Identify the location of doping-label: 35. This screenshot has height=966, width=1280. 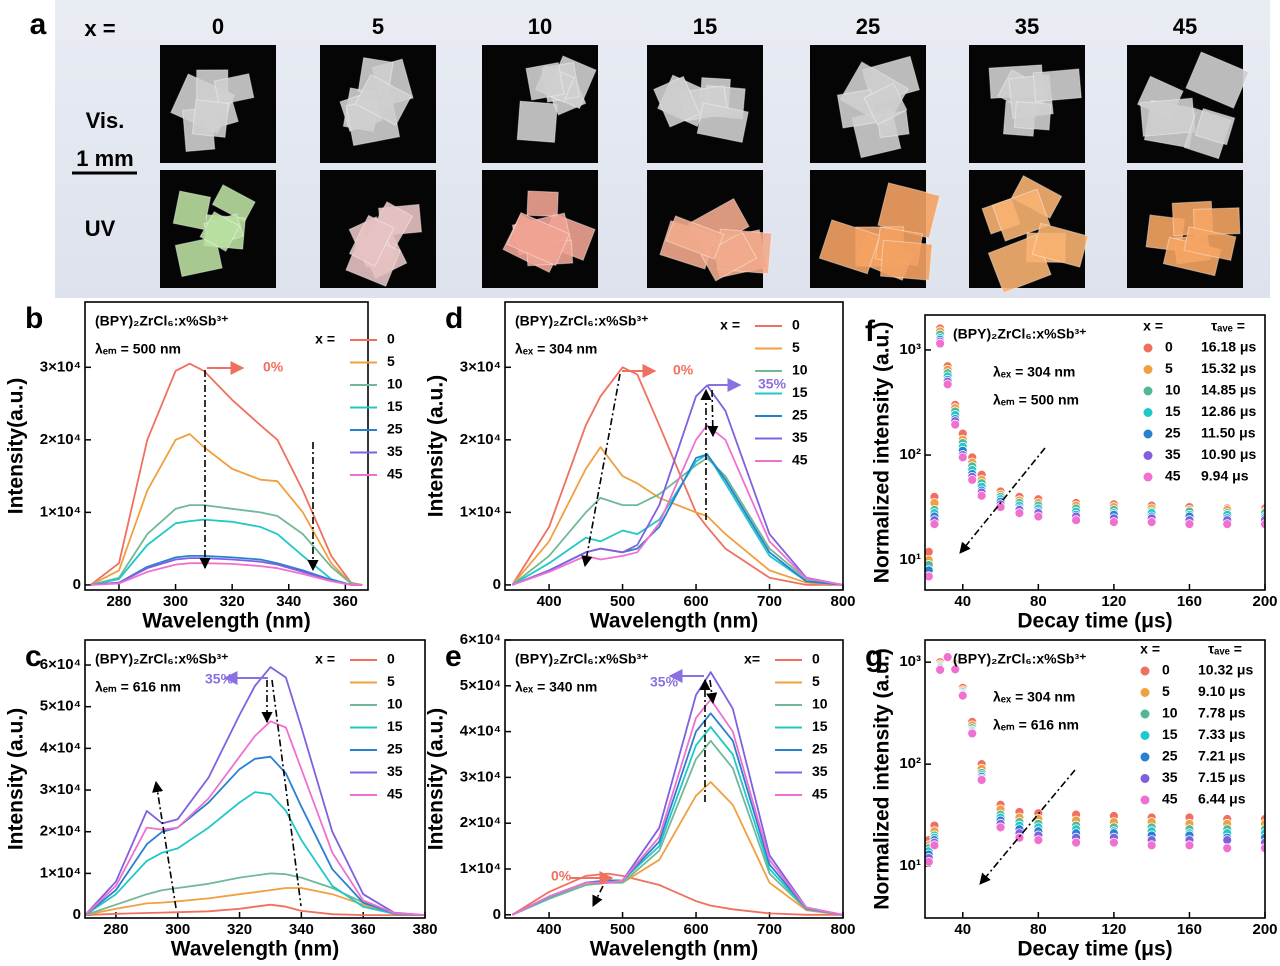
(1027, 26).